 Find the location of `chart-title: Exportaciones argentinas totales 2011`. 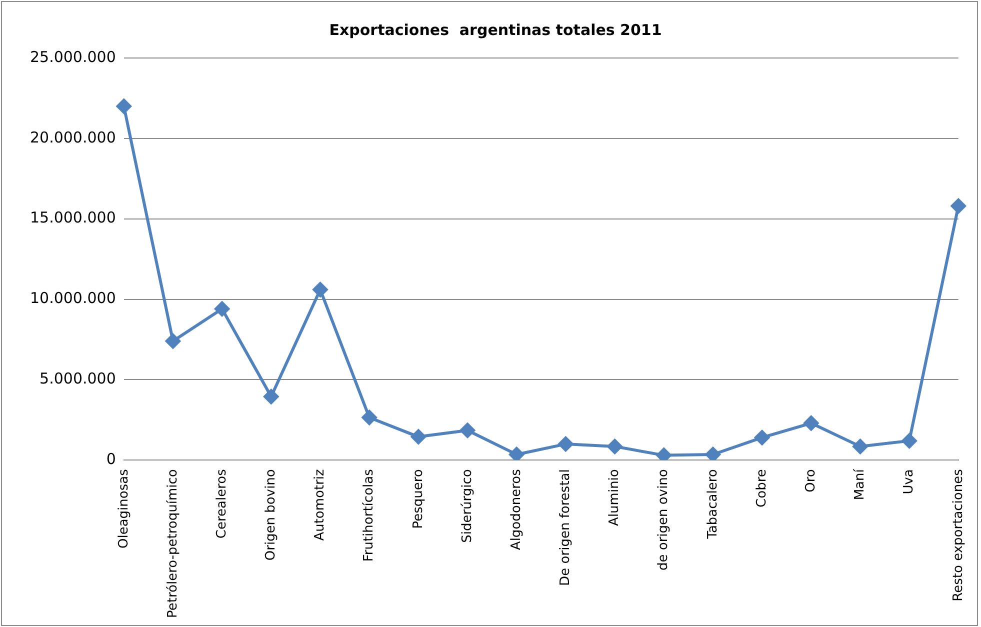

chart-title: Exportaciones argentinas totales 2011 is located at coordinates (495, 29).